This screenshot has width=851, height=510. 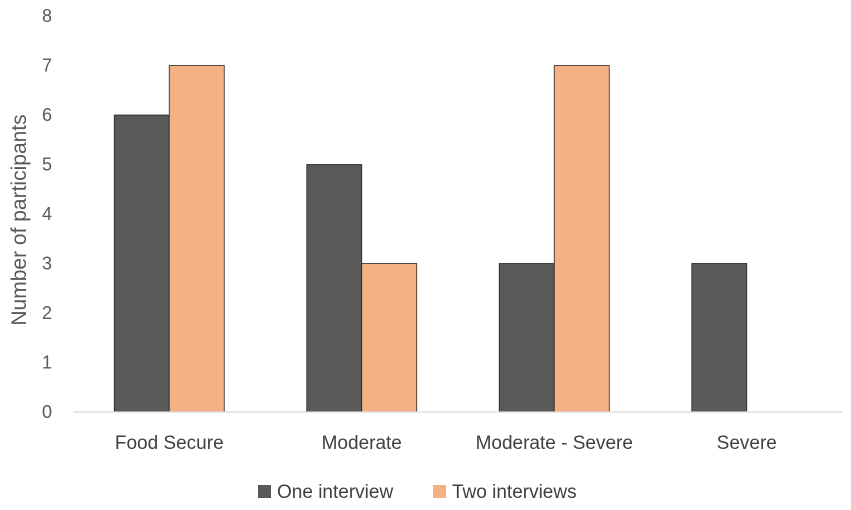 What do you see at coordinates (47, 115) in the screenshot?
I see `y-tick-label: 6` at bounding box center [47, 115].